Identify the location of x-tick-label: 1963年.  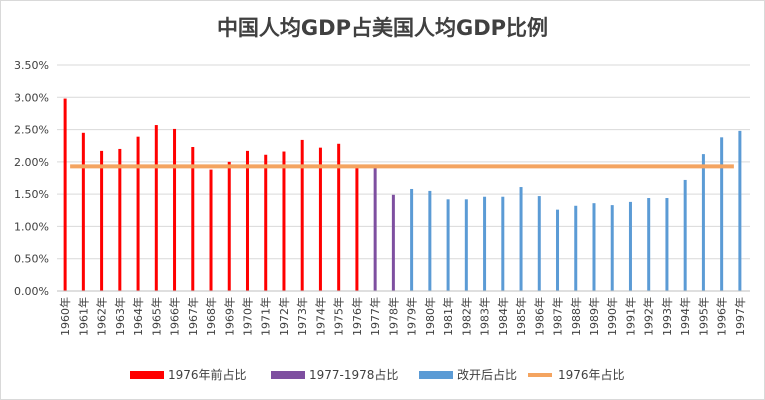
(120, 316).